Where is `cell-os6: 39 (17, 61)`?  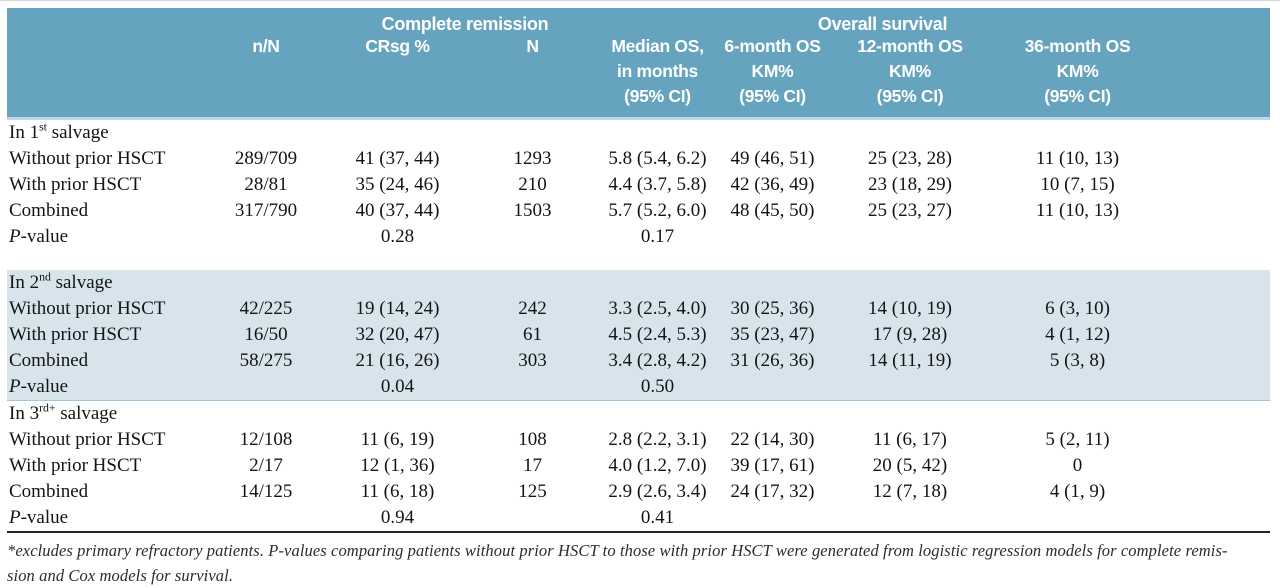 cell-os6: 39 (17, 61) is located at coordinates (772, 465).